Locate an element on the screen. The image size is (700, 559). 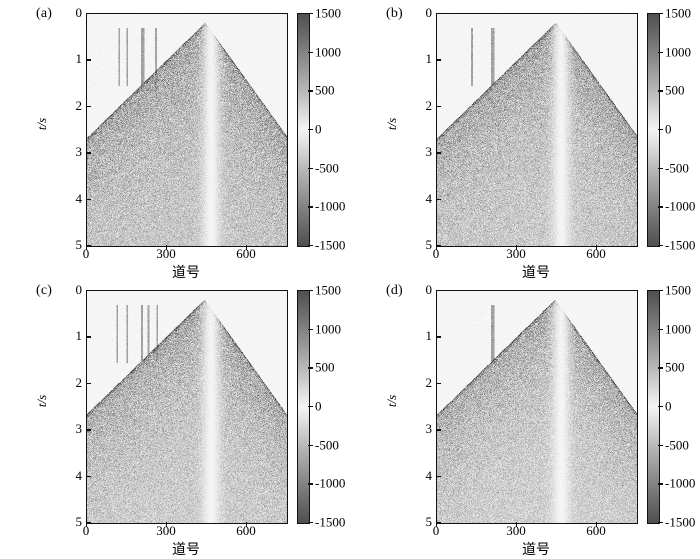
panel-b-y-tick-label: 3 is located at coordinates (429, 152).